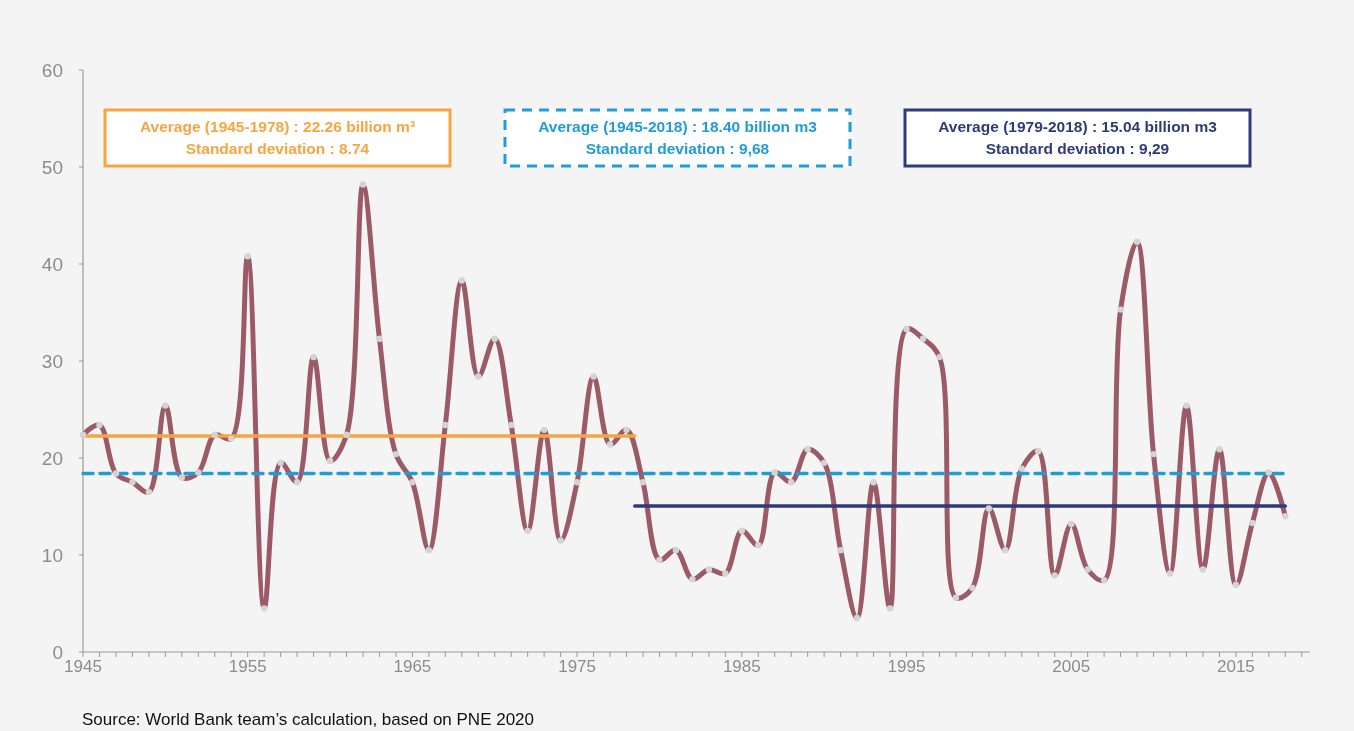 This screenshot has height=731, width=1354. Describe the element at coordinates (906, 666) in the screenshot. I see `x-tick-label: 1995` at that location.